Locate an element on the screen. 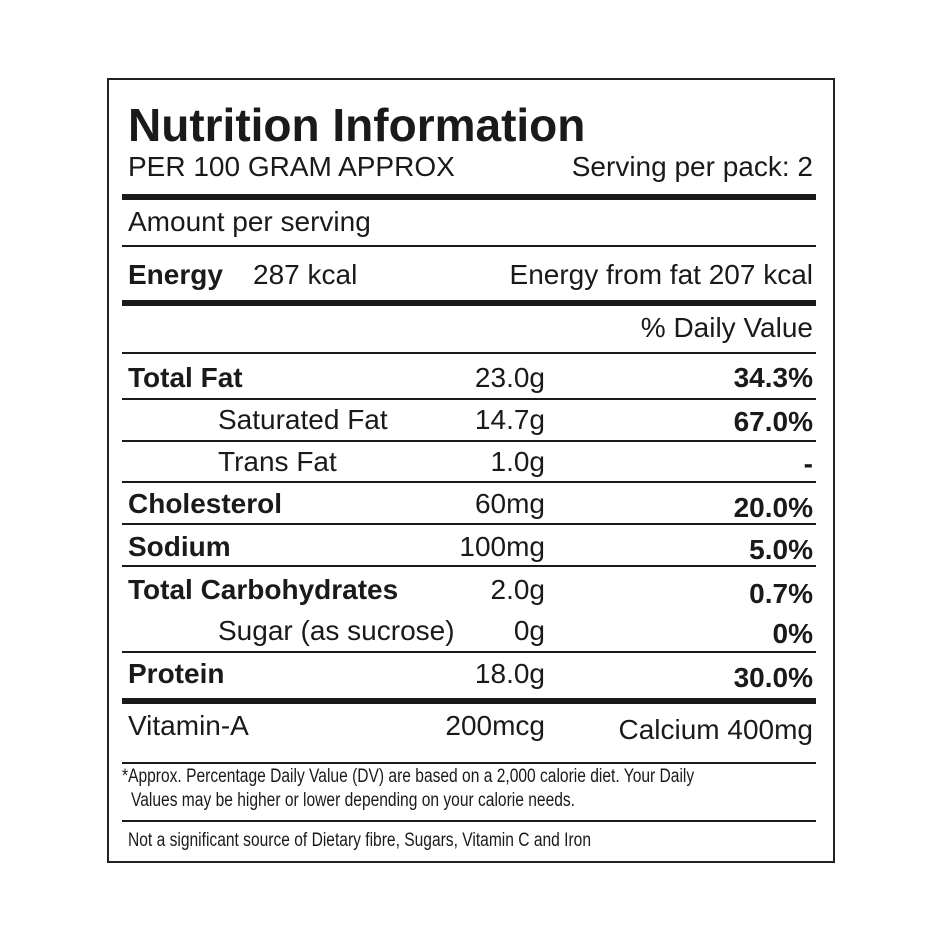 This screenshot has width=940, height=940. calcium-value: Calcium 400mg is located at coordinates (715, 729).